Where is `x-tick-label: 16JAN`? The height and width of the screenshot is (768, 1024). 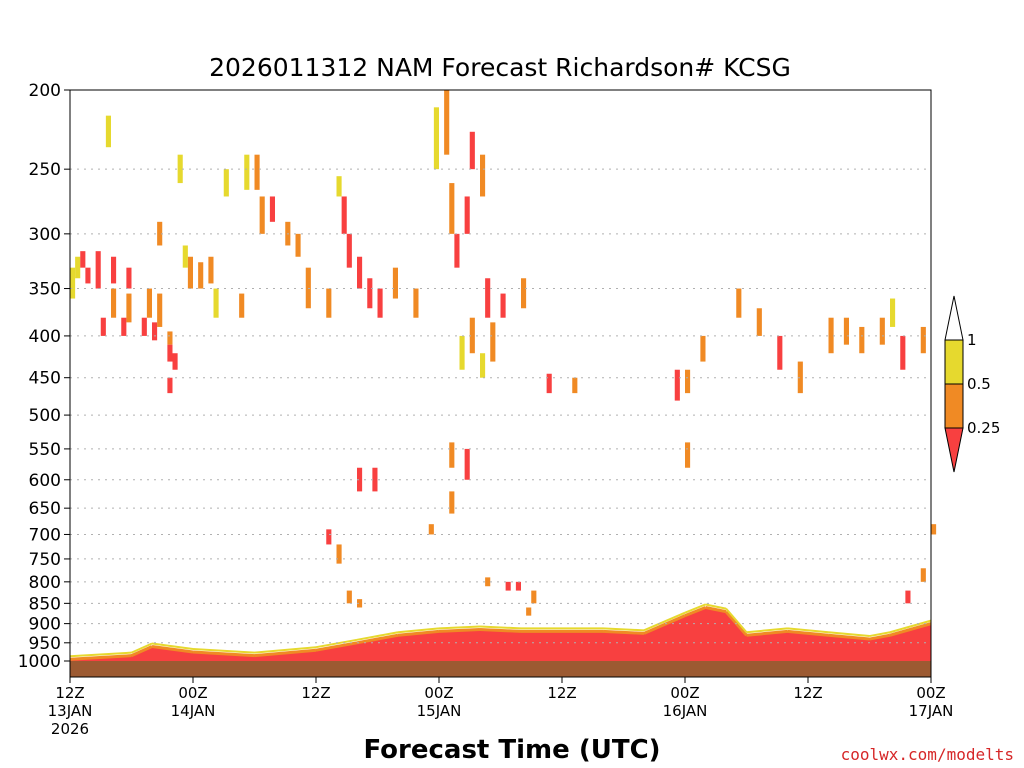
x-tick-label: 16JAN is located at coordinates (685, 711).